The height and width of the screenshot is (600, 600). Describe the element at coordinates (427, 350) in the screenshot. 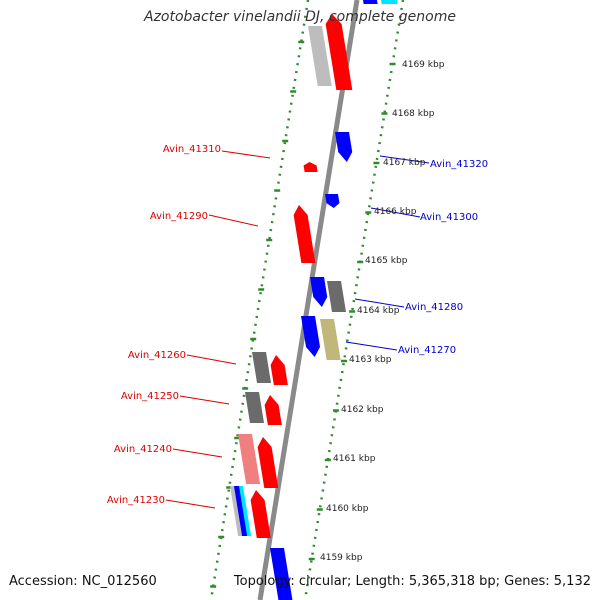

I see `gene-label-avin-41270: Avin_41270` at that location.